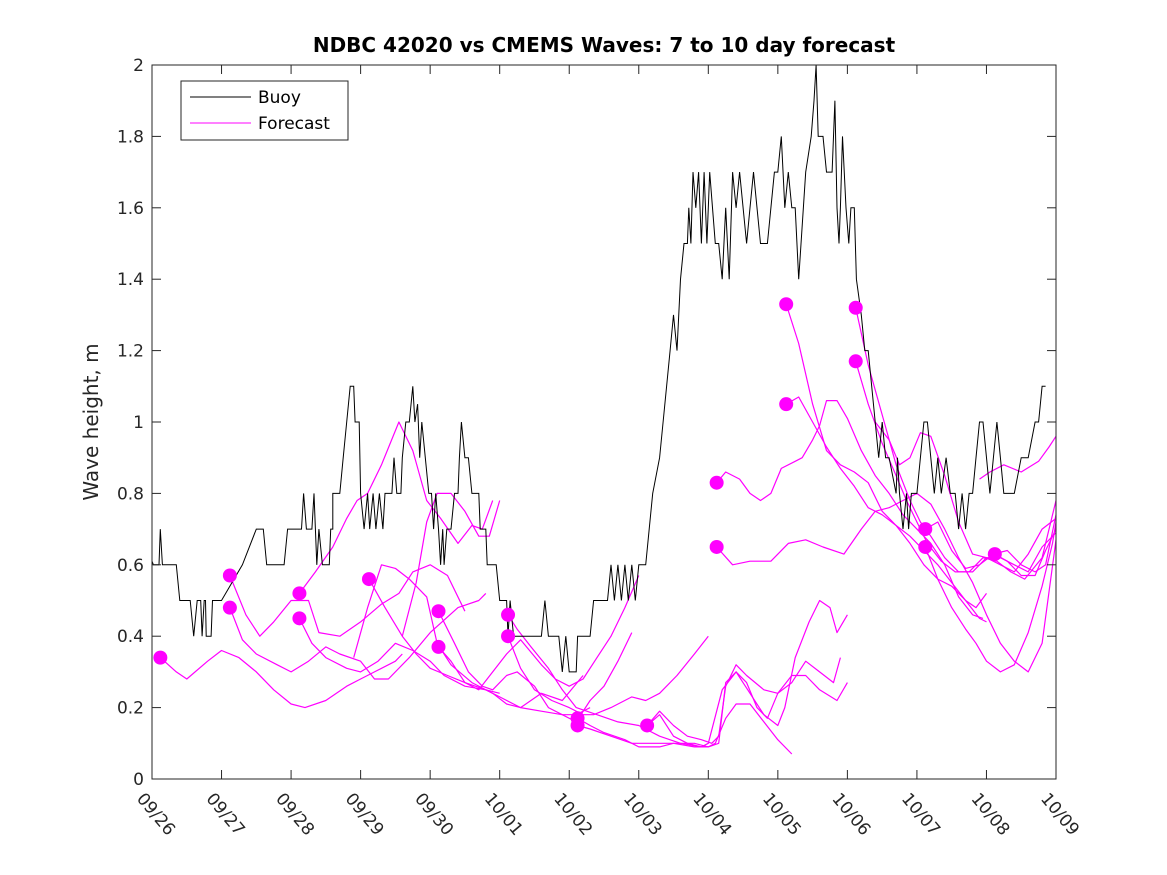  I want to click on y-tick-label: 1.2, so click(130, 352).